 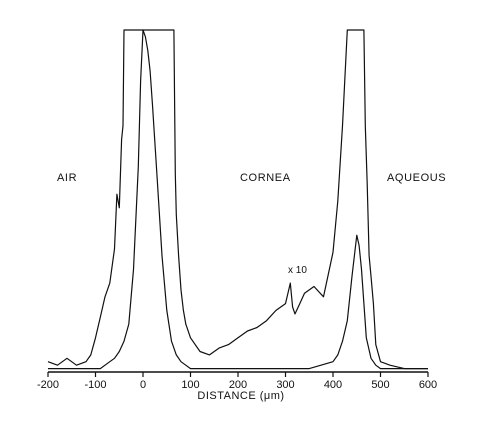 I want to click on x-tick-label: 200, so click(x=238, y=385).